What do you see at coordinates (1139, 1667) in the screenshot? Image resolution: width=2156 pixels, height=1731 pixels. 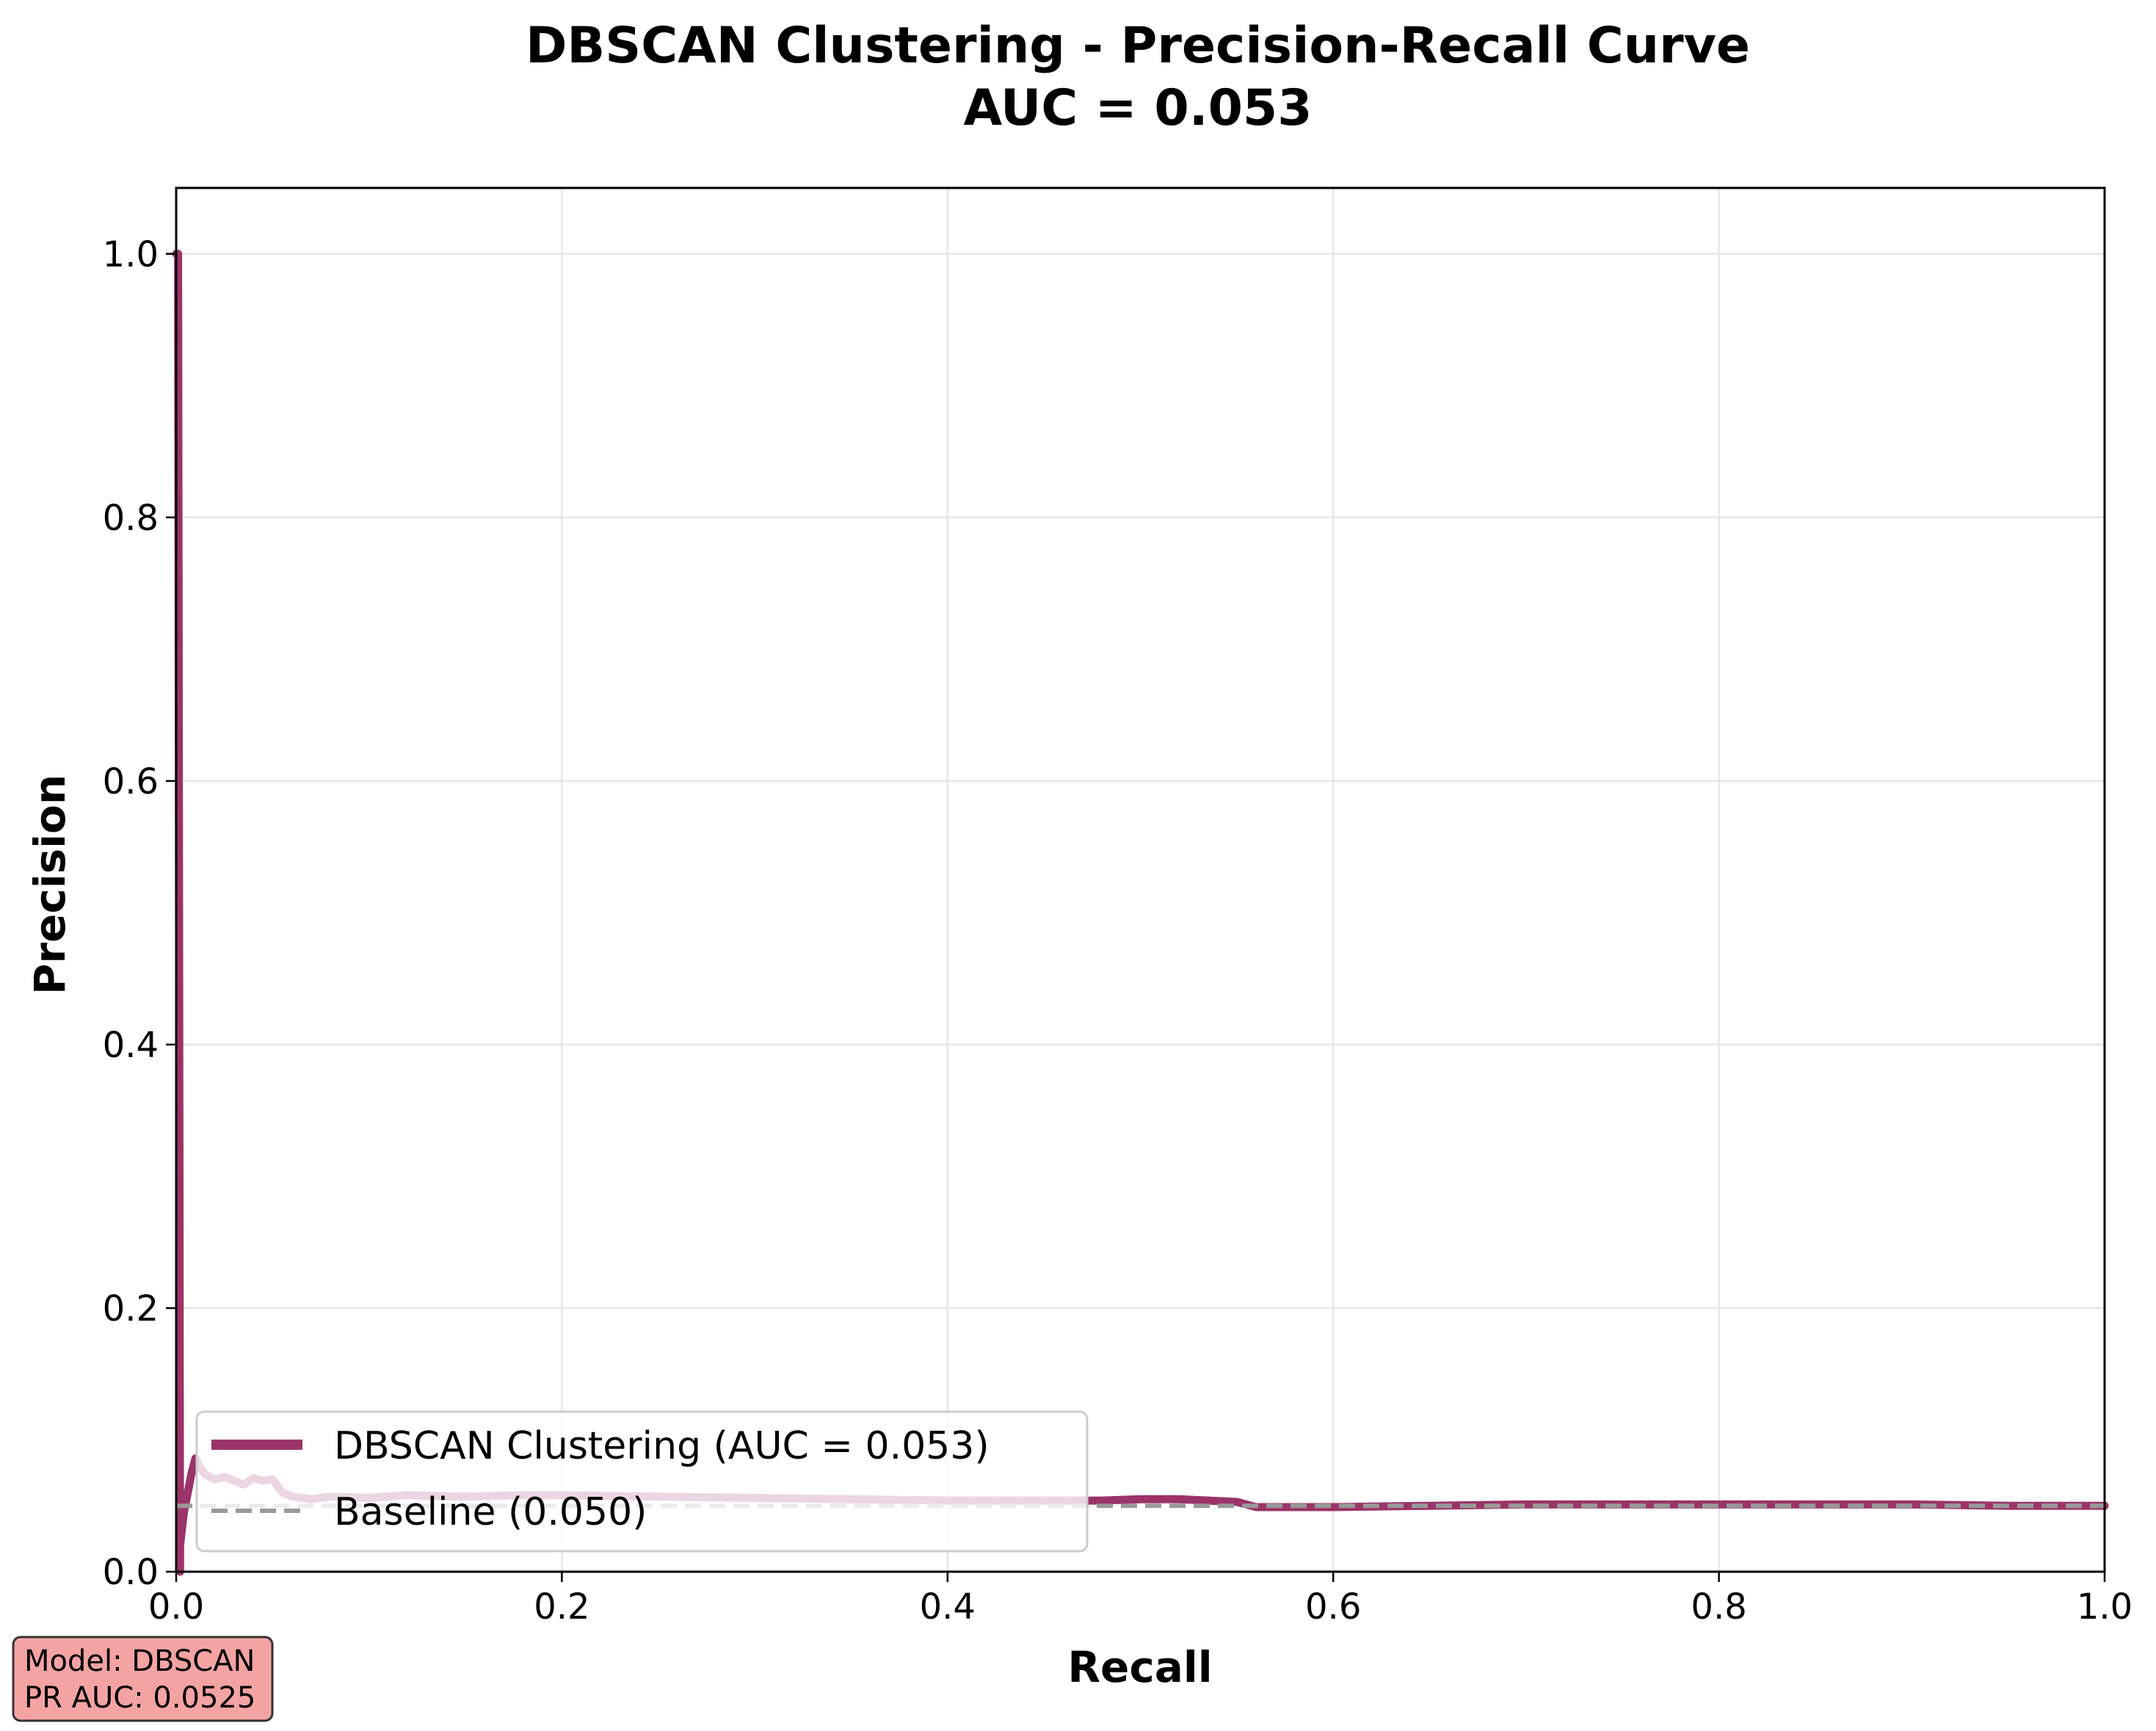 I see `x-axis-label: Recall` at bounding box center [1139, 1667].